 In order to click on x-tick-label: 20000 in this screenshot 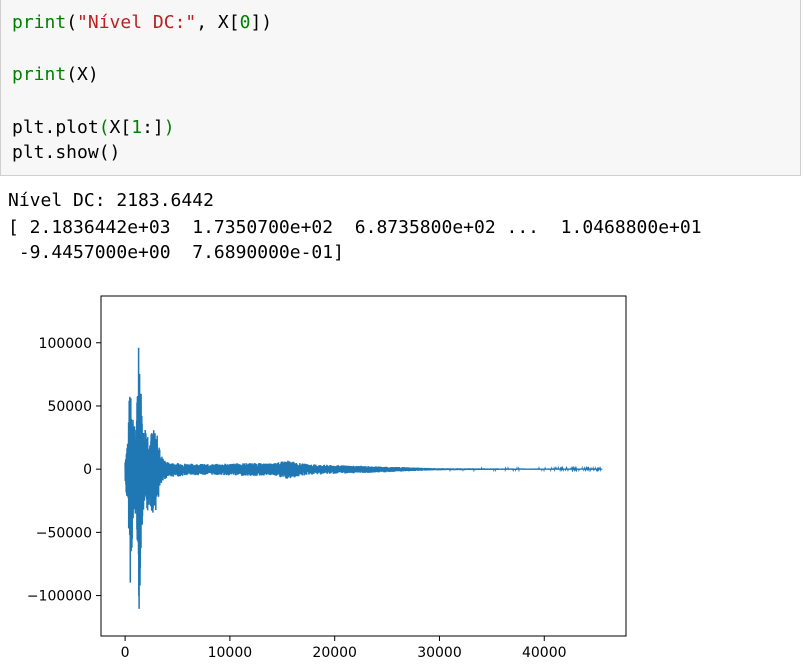, I will do `click(334, 653)`.